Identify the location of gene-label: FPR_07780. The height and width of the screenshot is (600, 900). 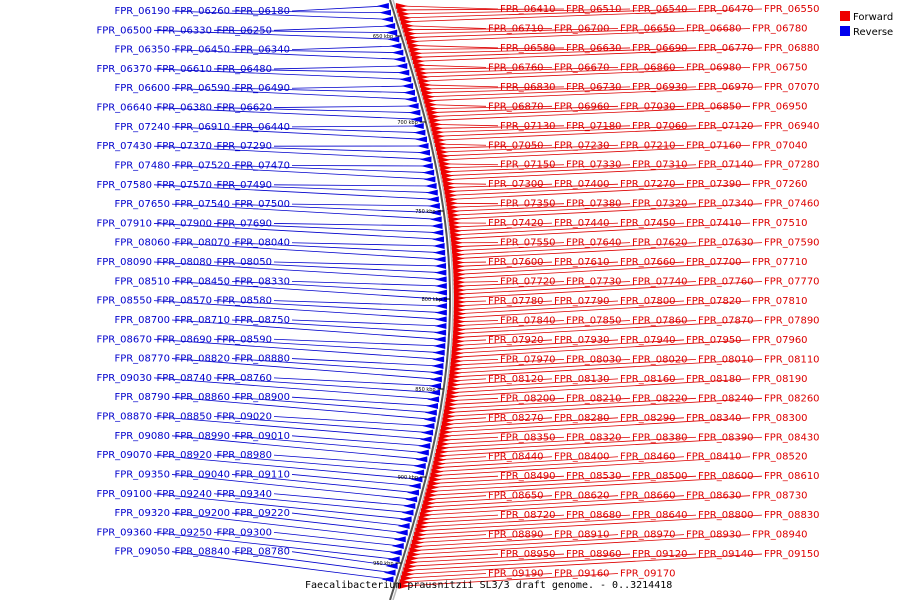
(516, 301).